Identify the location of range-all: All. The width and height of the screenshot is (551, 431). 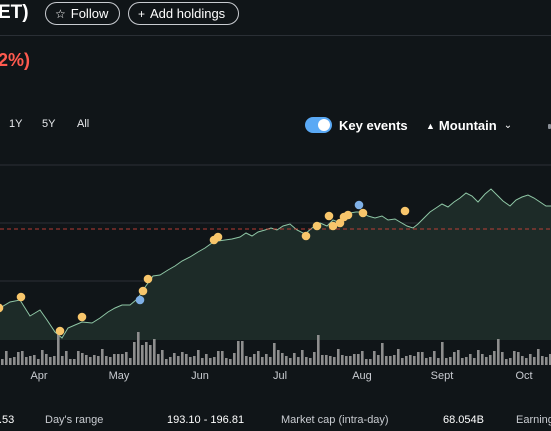
(83, 124).